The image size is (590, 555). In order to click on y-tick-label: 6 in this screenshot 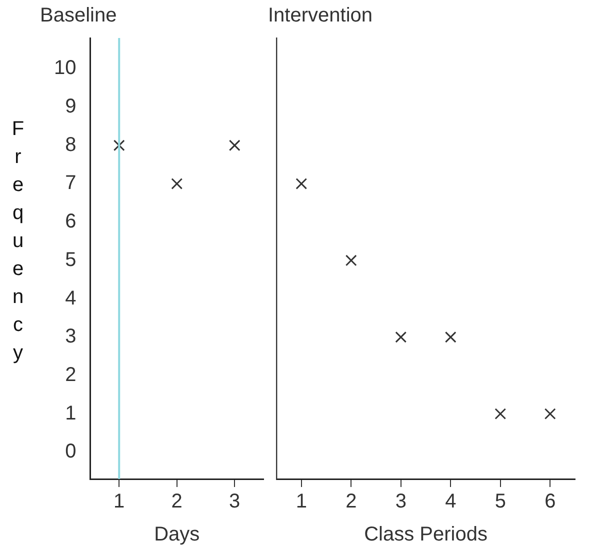, I will do `click(70, 221)`.